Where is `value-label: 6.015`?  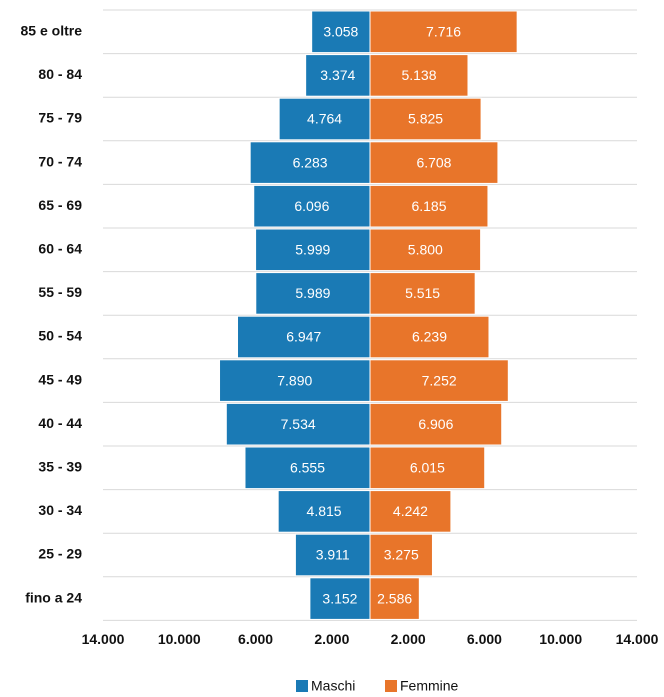
value-label: 6.015 is located at coordinates (427, 468).